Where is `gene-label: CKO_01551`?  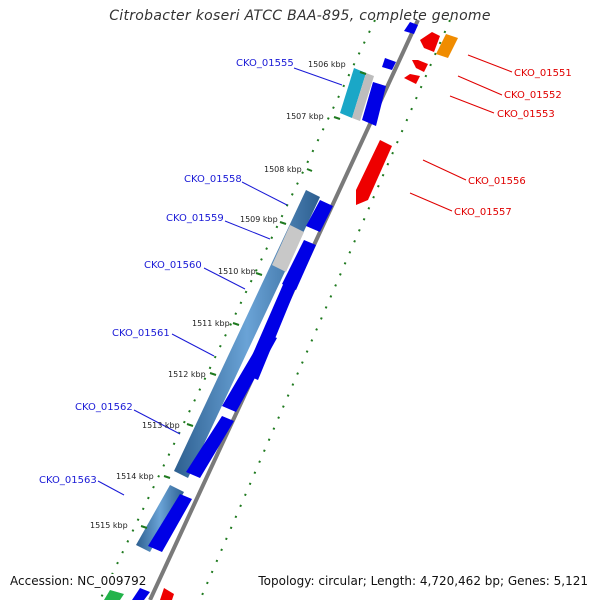
gene-label: CKO_01551 is located at coordinates (543, 73).